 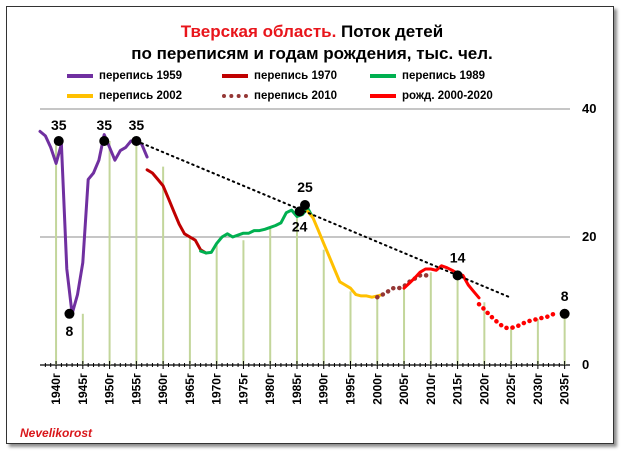 I want to click on x-tick-label-2000: 2000г, so click(x=377, y=389).